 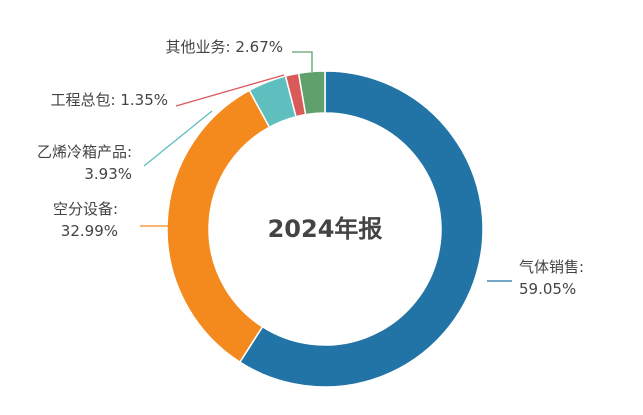 What do you see at coordinates (89, 231) in the screenshot?
I see `slice-label-value-1: 32.99%` at bounding box center [89, 231].